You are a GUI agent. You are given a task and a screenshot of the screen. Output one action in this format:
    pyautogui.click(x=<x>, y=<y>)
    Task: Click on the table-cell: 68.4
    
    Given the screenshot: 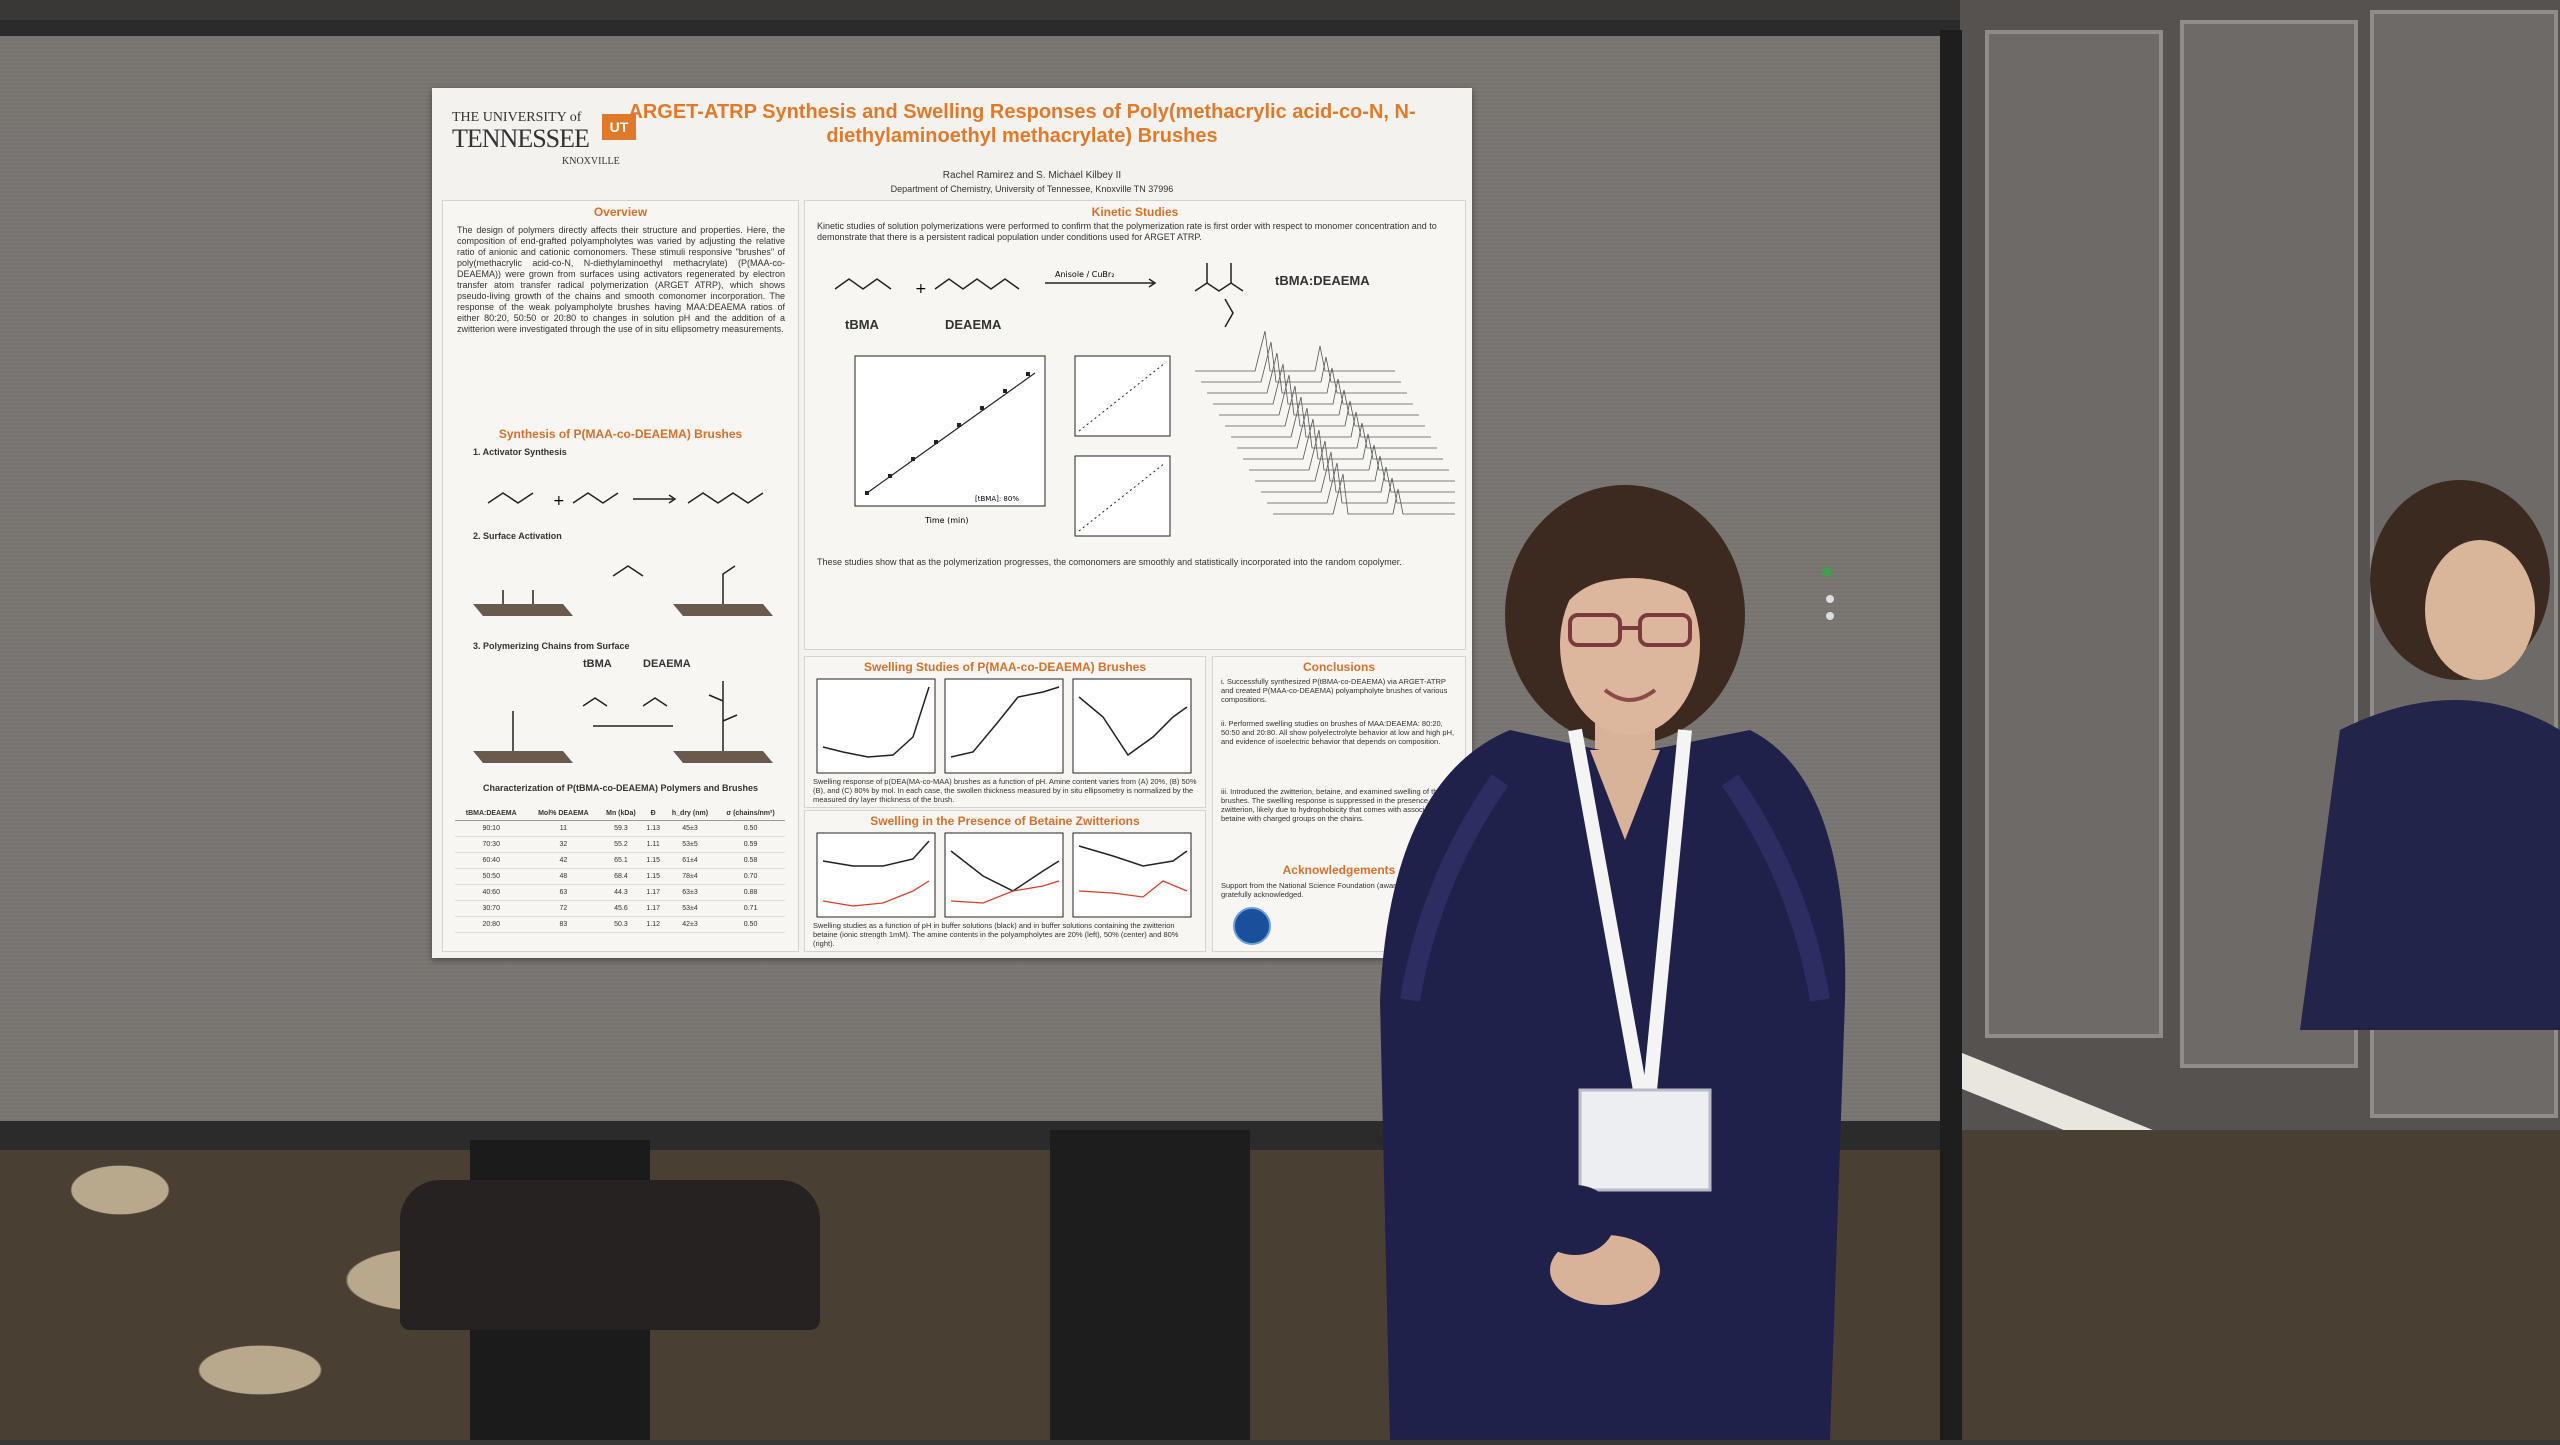 What is the action you would take?
    pyautogui.click(x=621, y=876)
    